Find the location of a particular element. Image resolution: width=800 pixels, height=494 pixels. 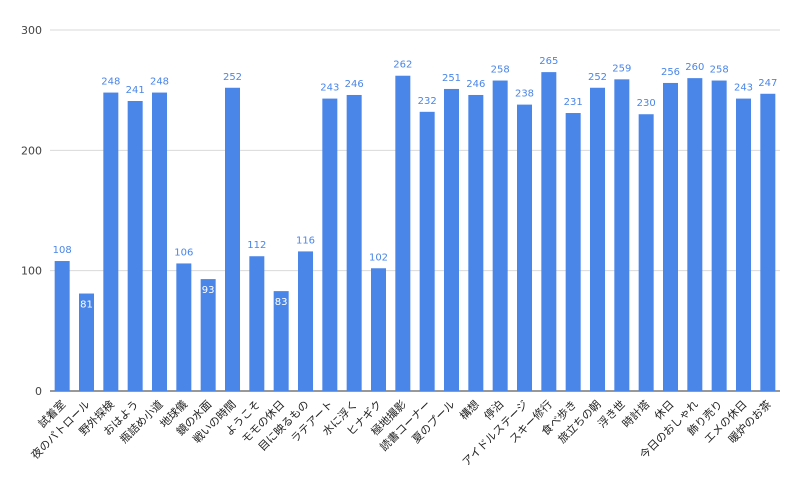

data-label: 83 is located at coordinates (281, 302).